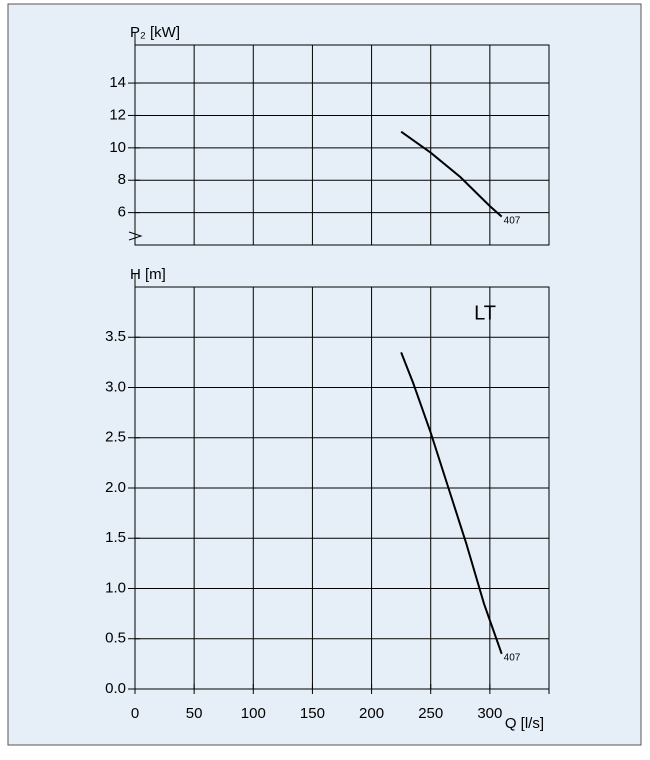 The image size is (650, 760). What do you see at coordinates (115, 336) in the screenshot?
I see `y-tick-label: 3.5` at bounding box center [115, 336].